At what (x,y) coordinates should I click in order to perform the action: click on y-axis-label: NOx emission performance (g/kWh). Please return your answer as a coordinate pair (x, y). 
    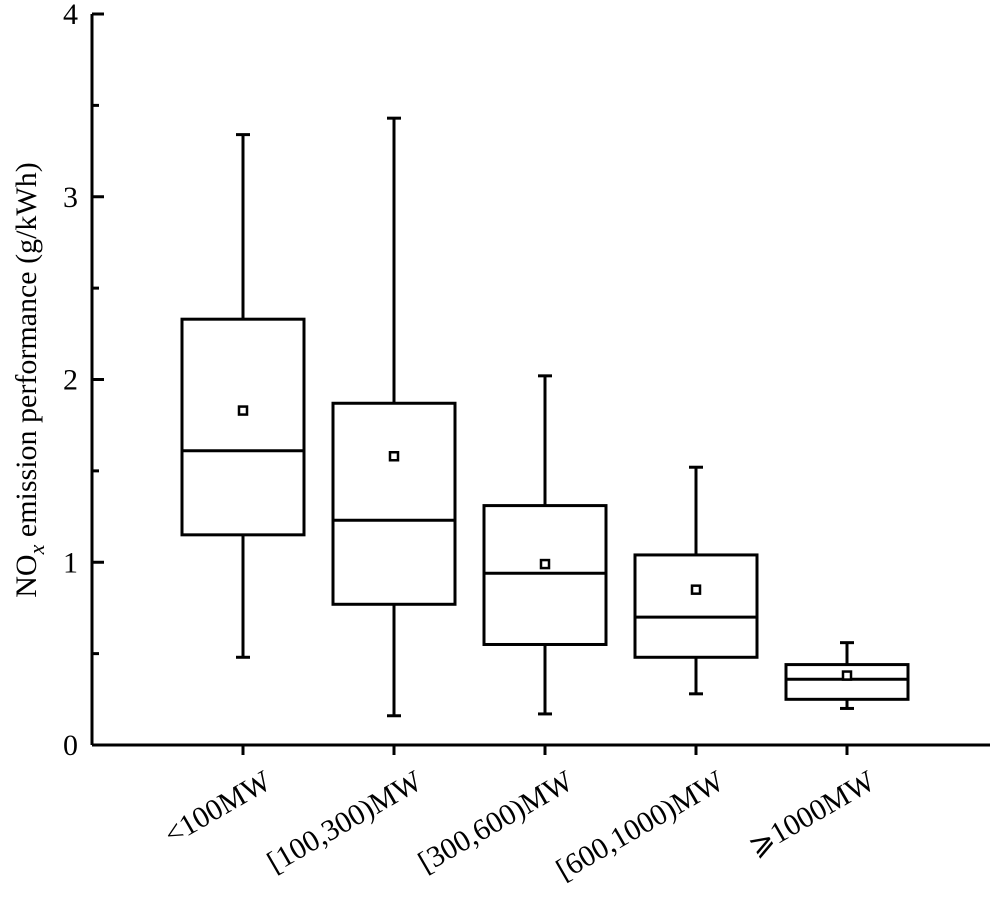
    Looking at the image, I should click on (29, 379).